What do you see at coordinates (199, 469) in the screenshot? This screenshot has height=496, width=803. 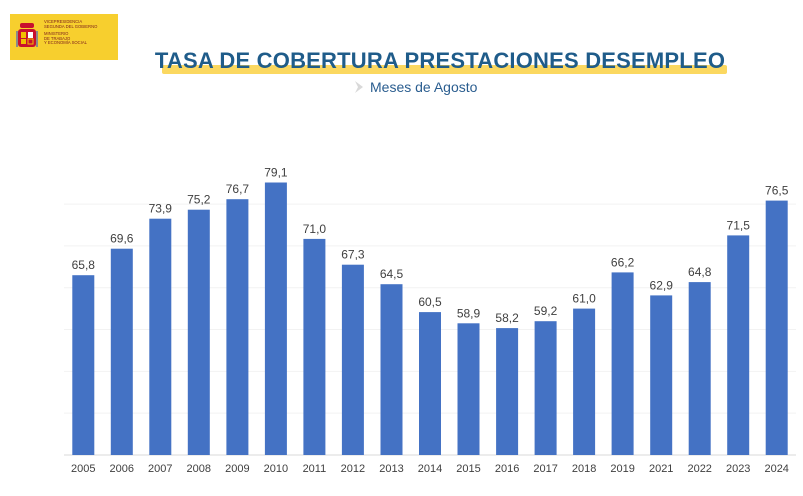 I see `x-tick-label: 2008` at bounding box center [199, 469].